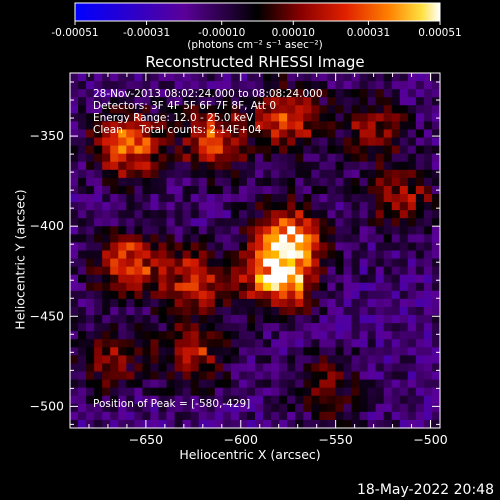 The width and height of the screenshot is (500, 500). Describe the element at coordinates (47, 315) in the screenshot. I see `y-tick-label: −450` at that location.